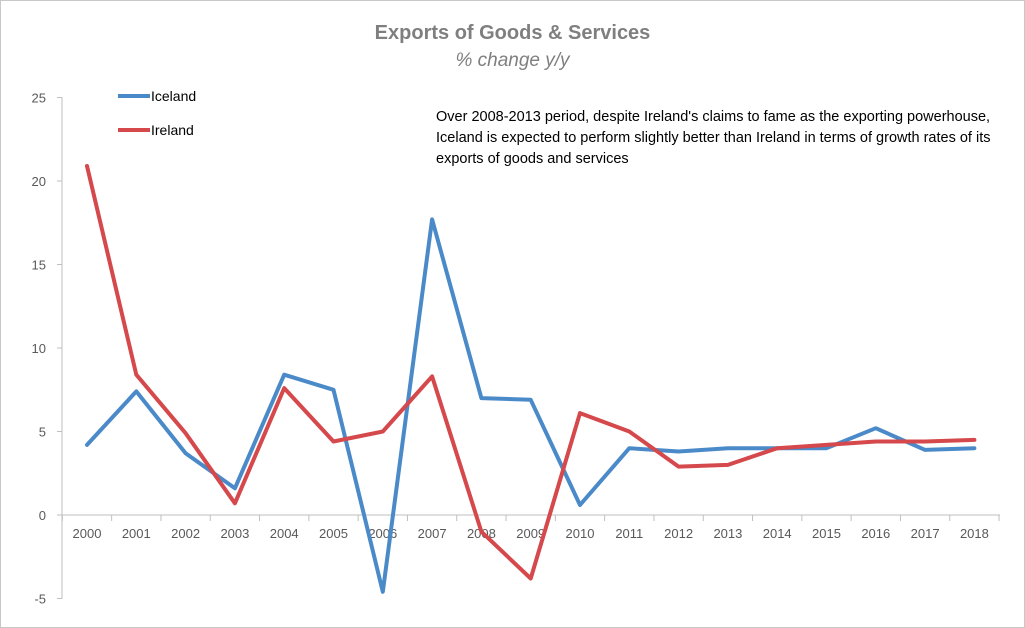 Image resolution: width=1025 pixels, height=628 pixels. I want to click on y-tick-label: 20, so click(39, 181).